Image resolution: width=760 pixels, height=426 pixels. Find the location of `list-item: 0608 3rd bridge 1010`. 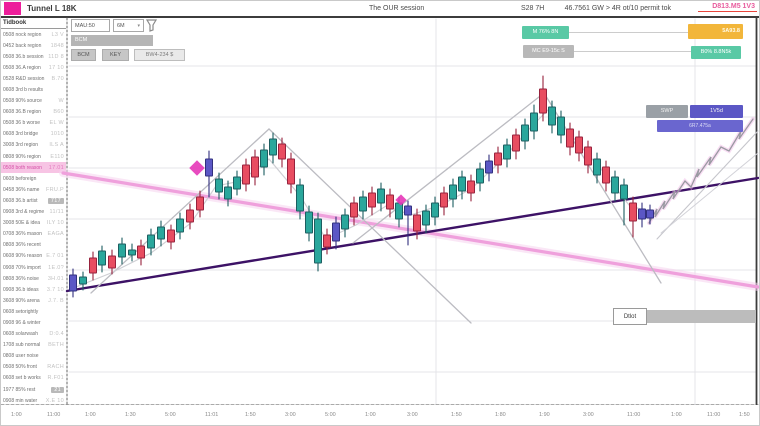

list-item: 0608 3rd bridge 1010 is located at coordinates (33, 134).